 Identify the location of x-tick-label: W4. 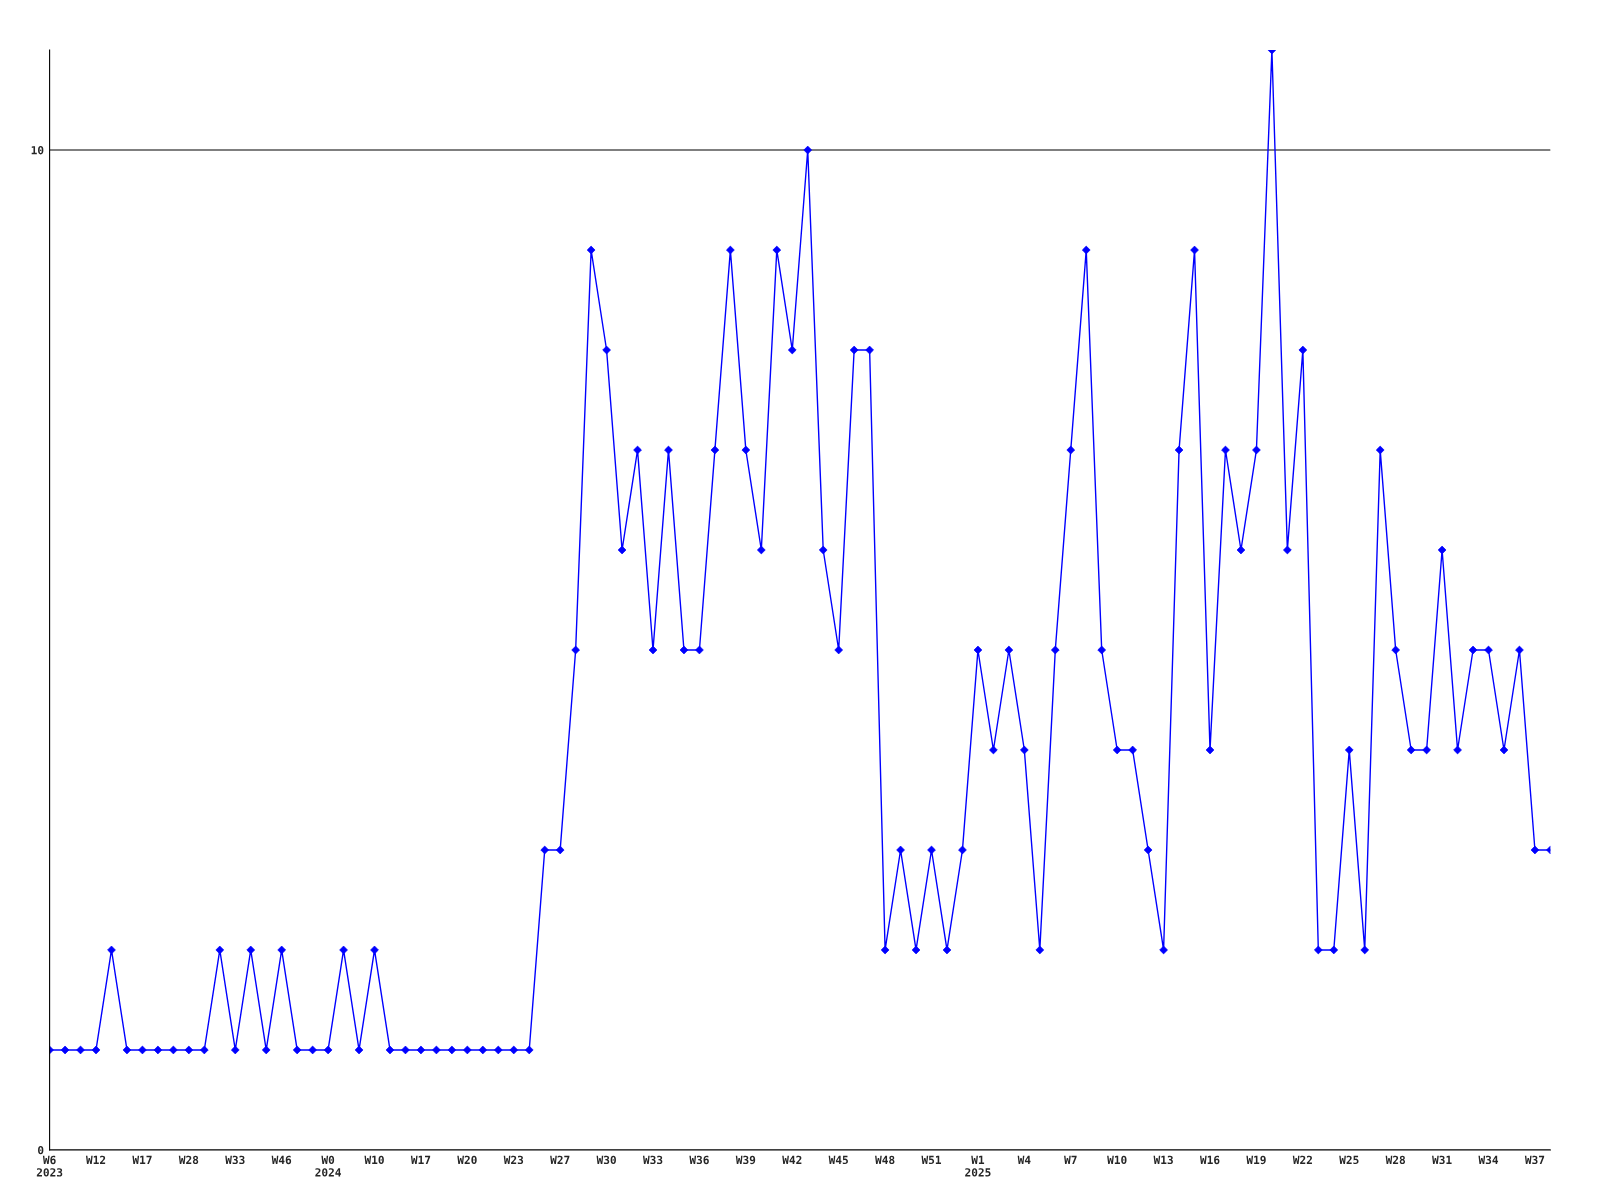
(1024, 1159).